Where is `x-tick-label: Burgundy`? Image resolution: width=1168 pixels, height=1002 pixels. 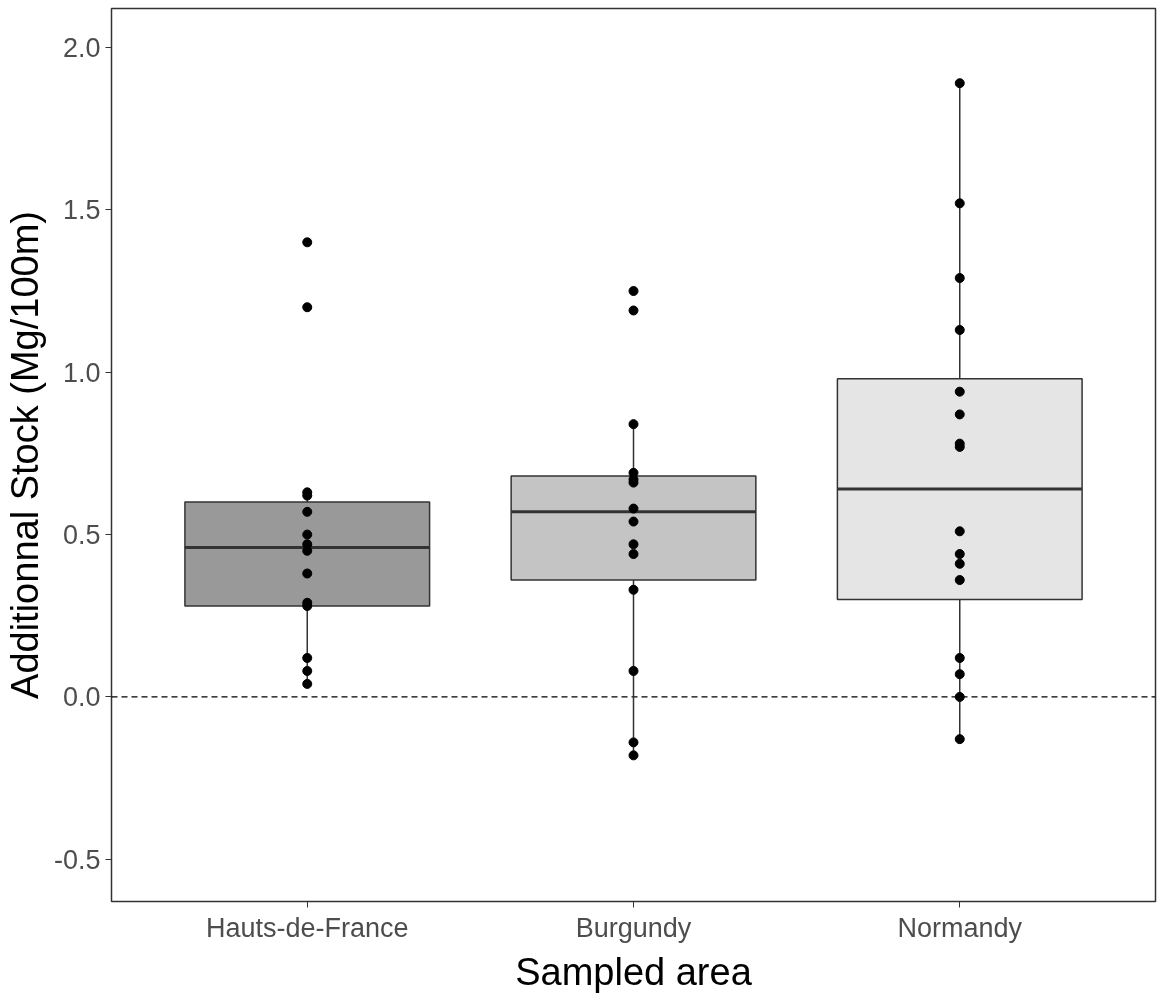 x-tick-label: Burgundy is located at coordinates (633, 927).